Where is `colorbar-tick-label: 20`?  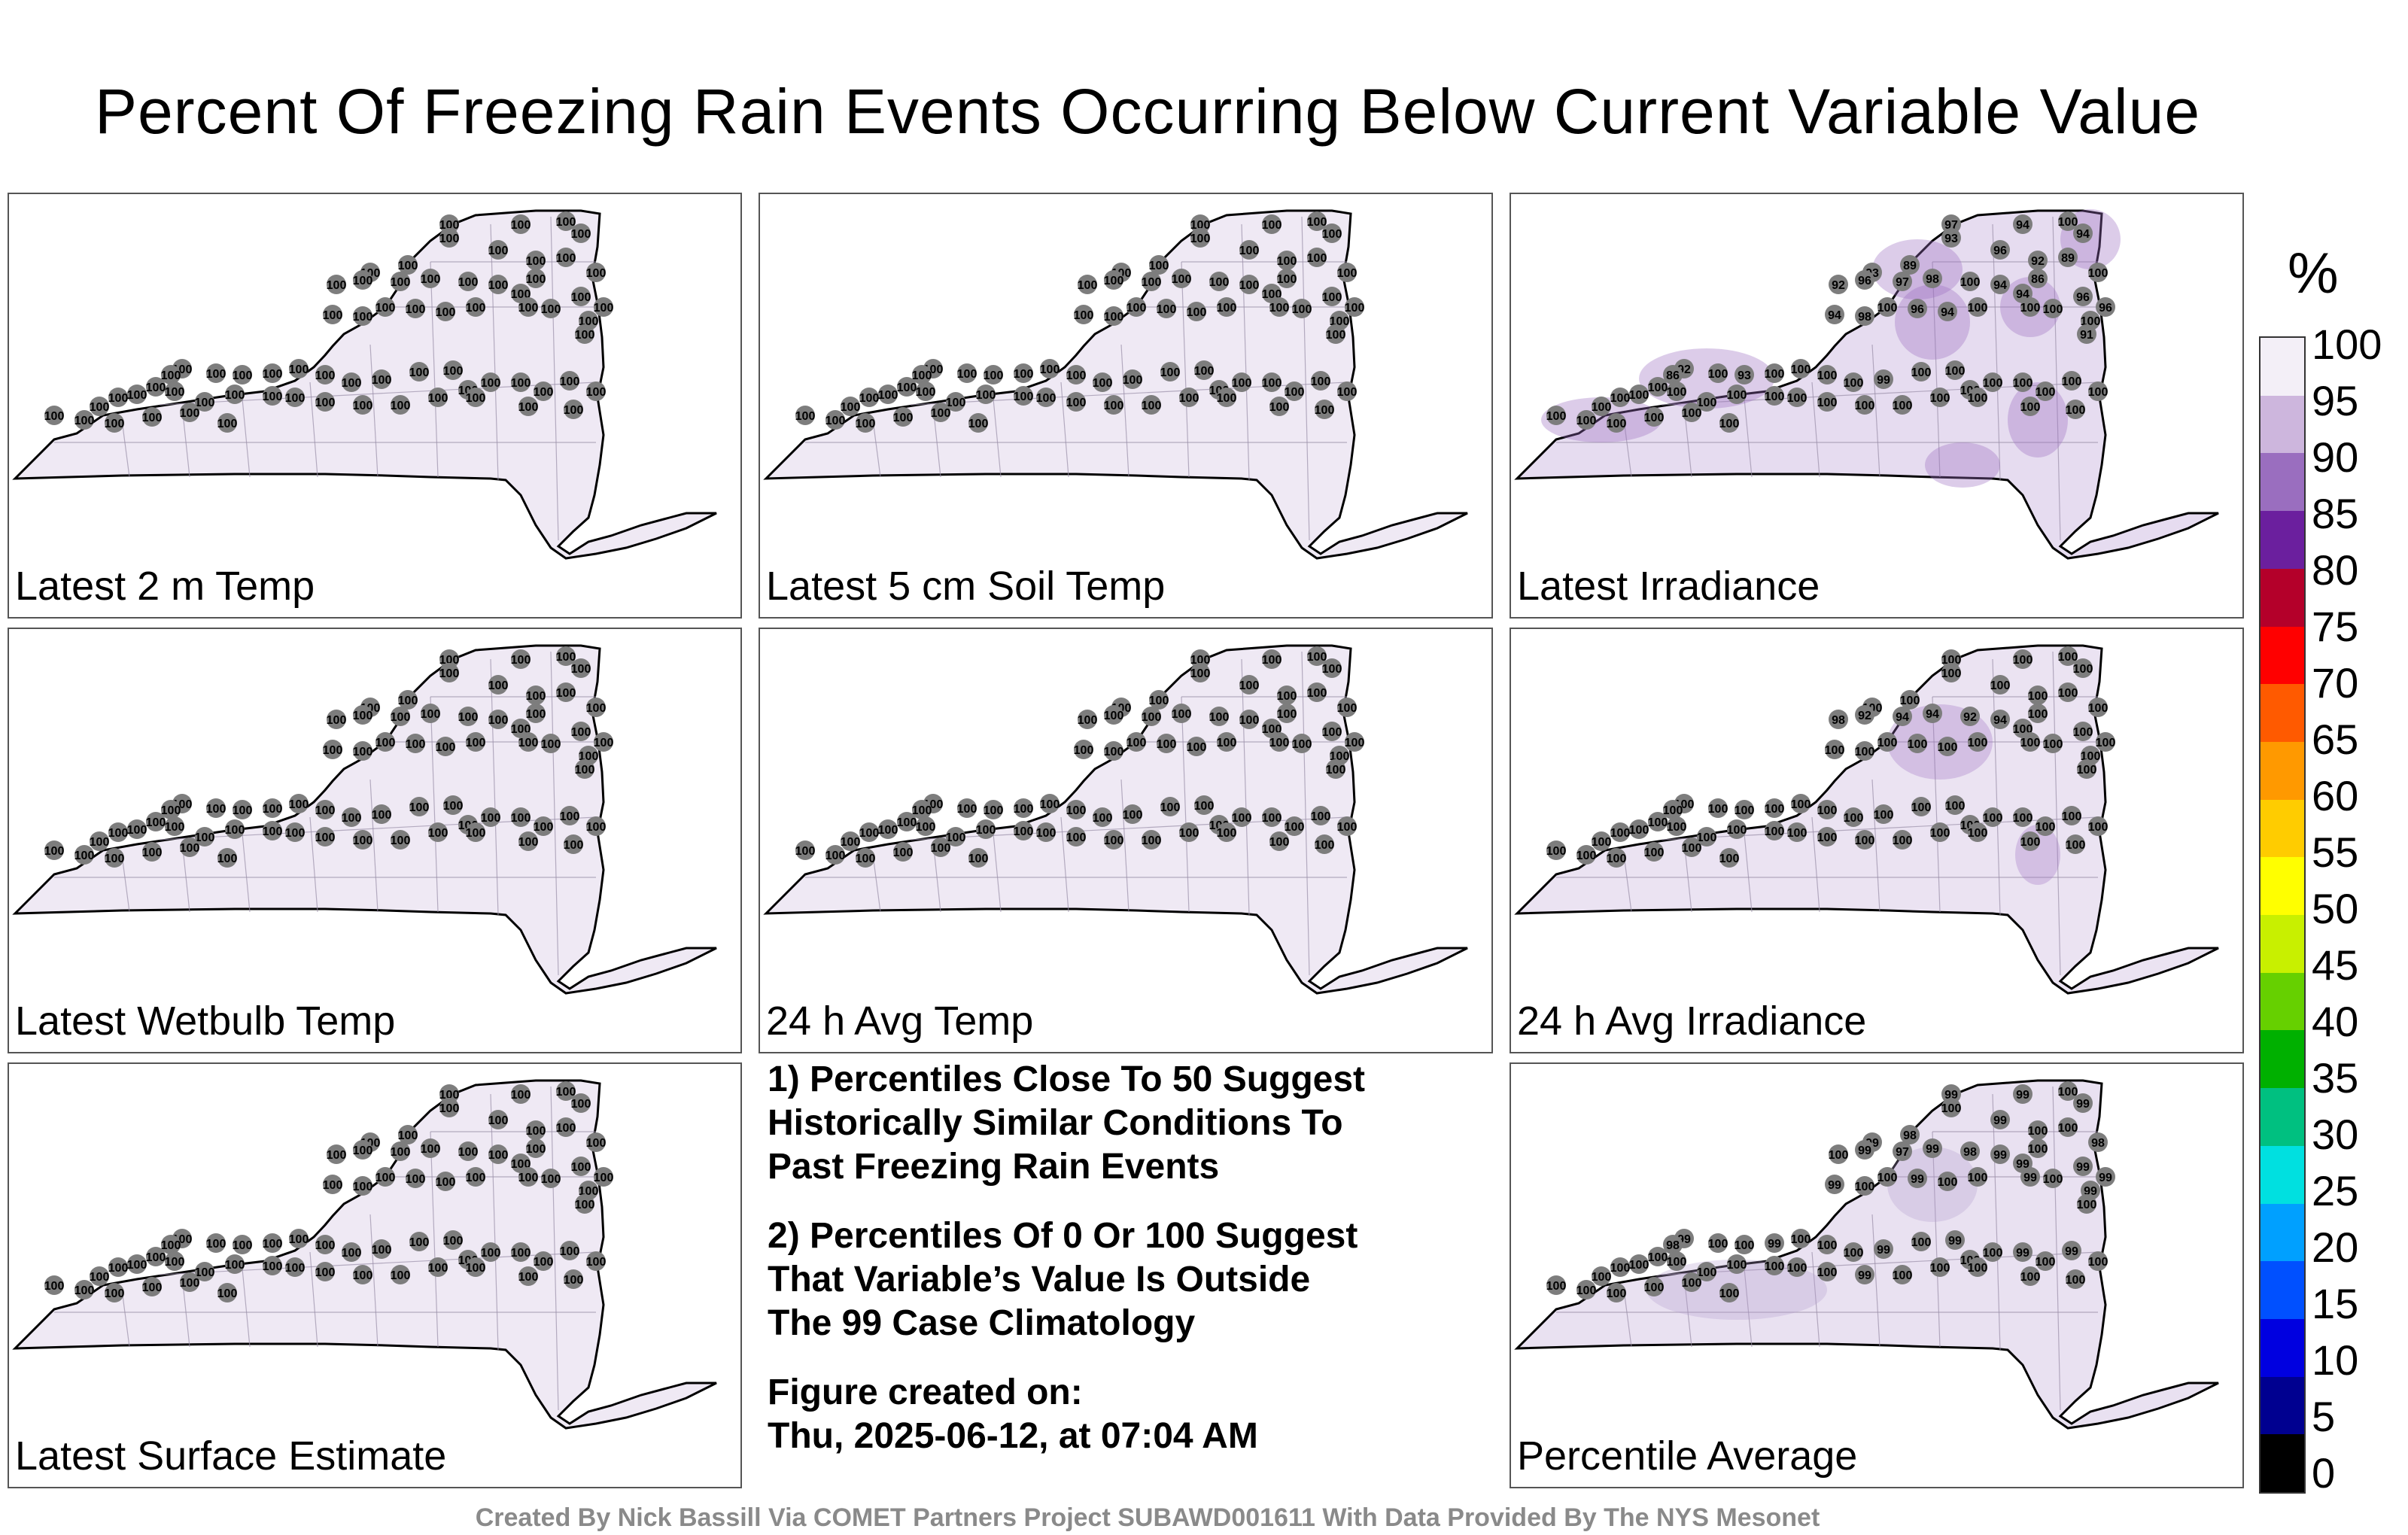
colorbar-tick-label: 20 is located at coordinates (2335, 1247).